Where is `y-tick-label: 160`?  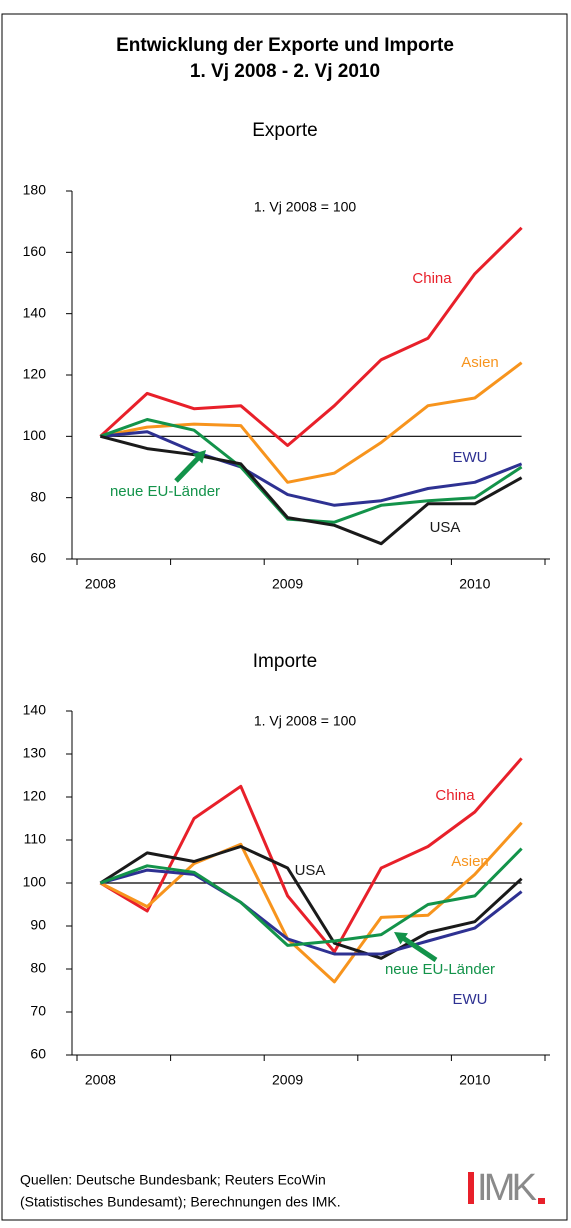 y-tick-label: 160 is located at coordinates (35, 251).